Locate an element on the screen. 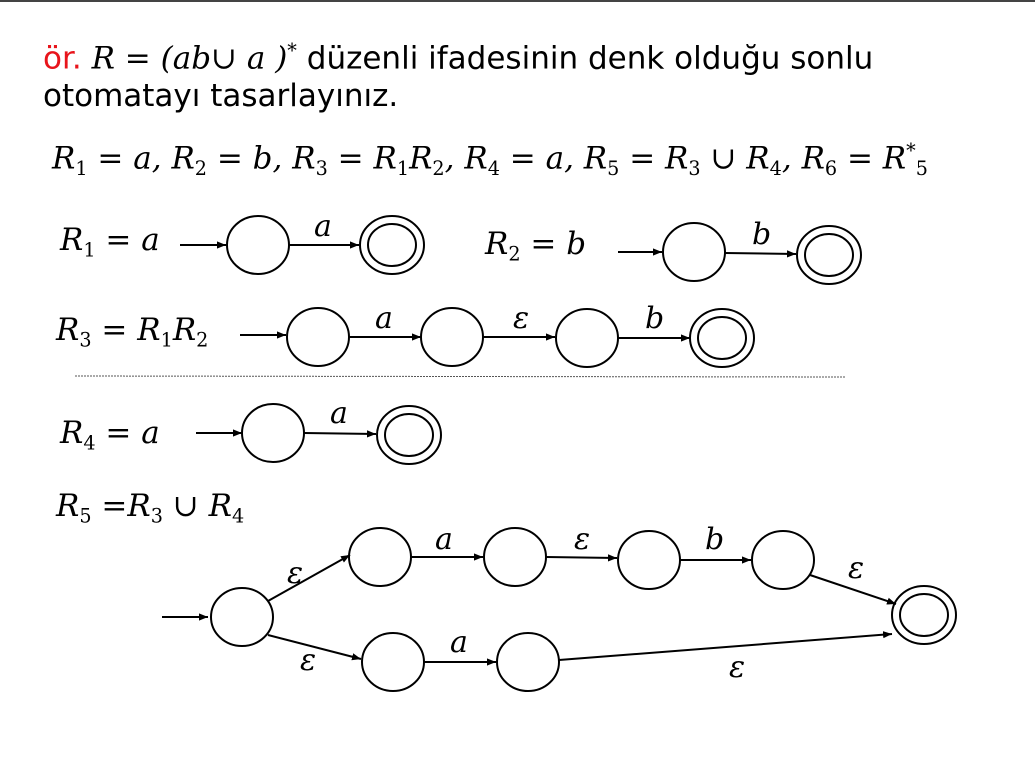 Image resolution: width=1035 pixels, height=780 pixels. def-r4-sub: 4 is located at coordinates (493, 169).